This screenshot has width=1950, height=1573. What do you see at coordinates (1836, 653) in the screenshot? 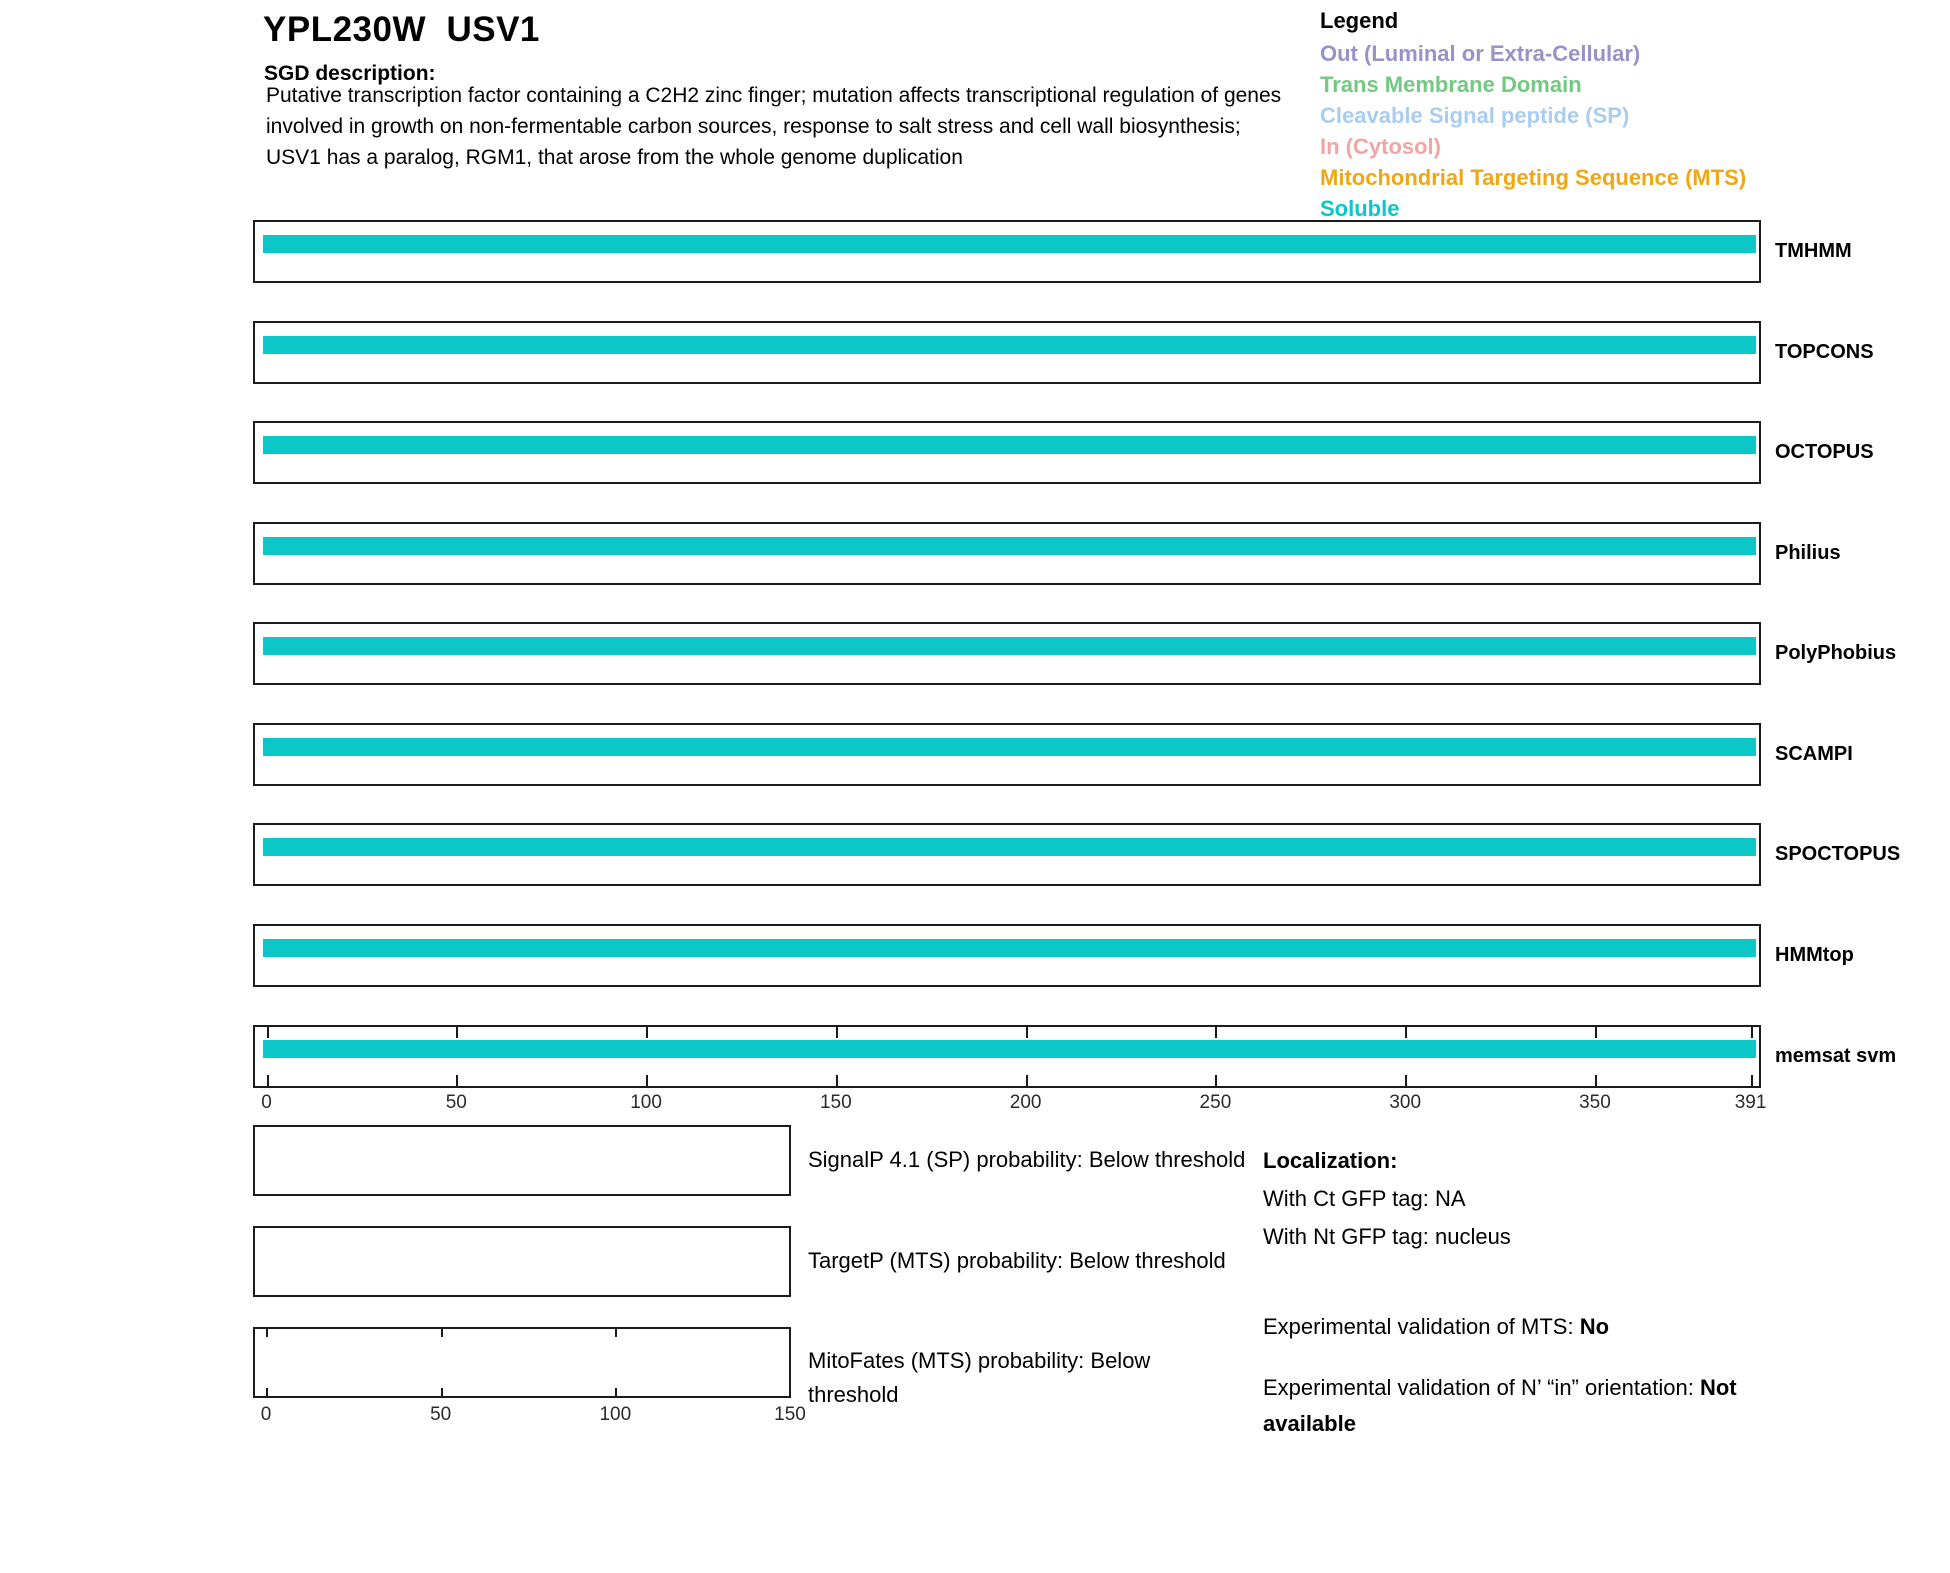
I see `track-label-polyphobius: PolyPhobius` at bounding box center [1836, 653].